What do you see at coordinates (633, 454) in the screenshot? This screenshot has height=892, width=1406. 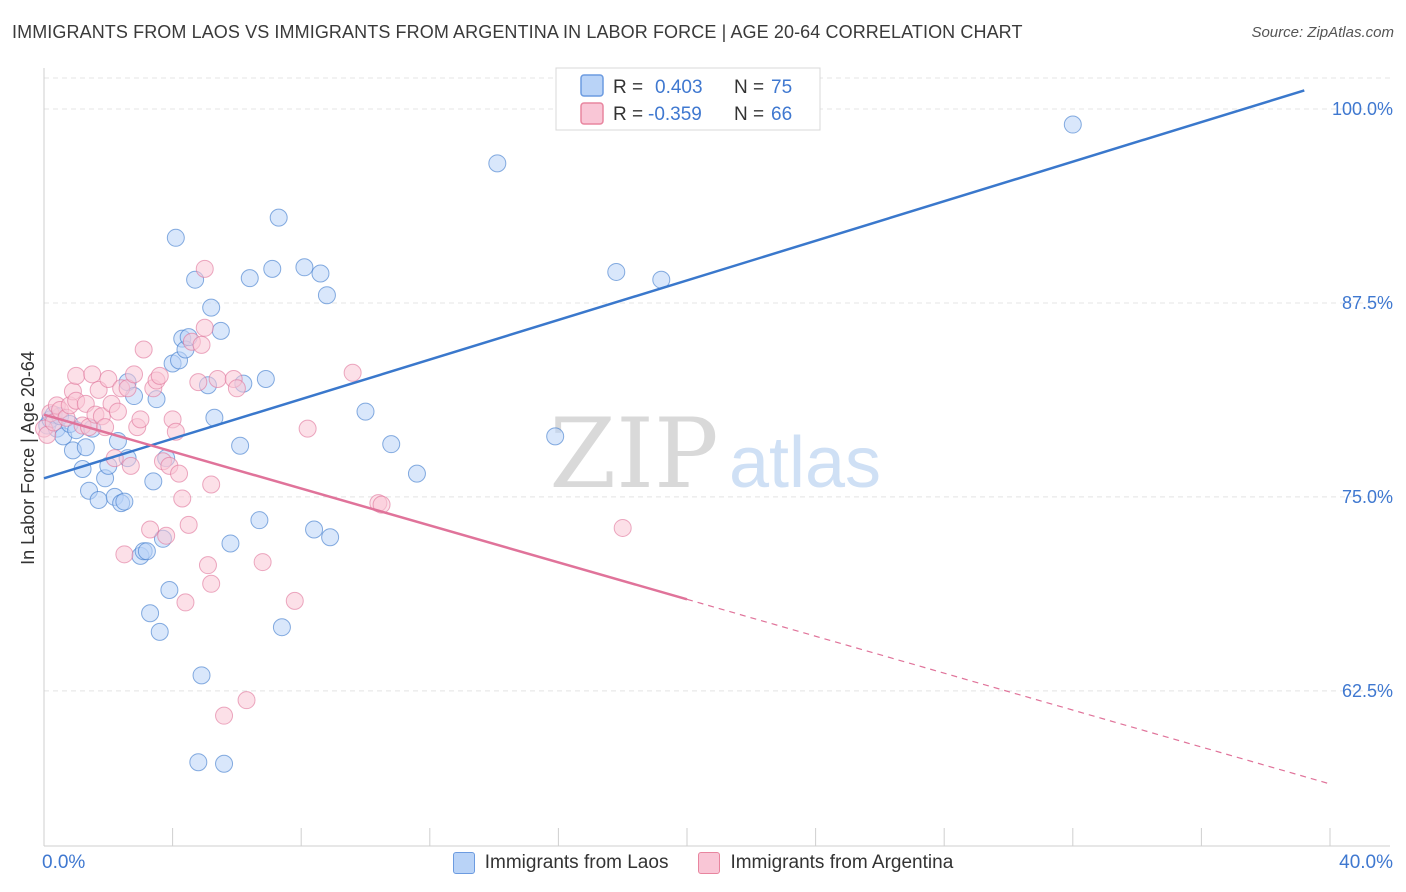 I see `watermark-zip: ZIP` at bounding box center [633, 454].